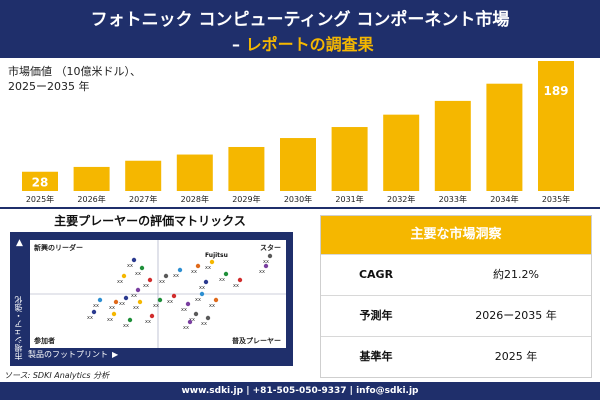  I want to click on report-subtitle: – レポートの調査果, so click(303, 43).